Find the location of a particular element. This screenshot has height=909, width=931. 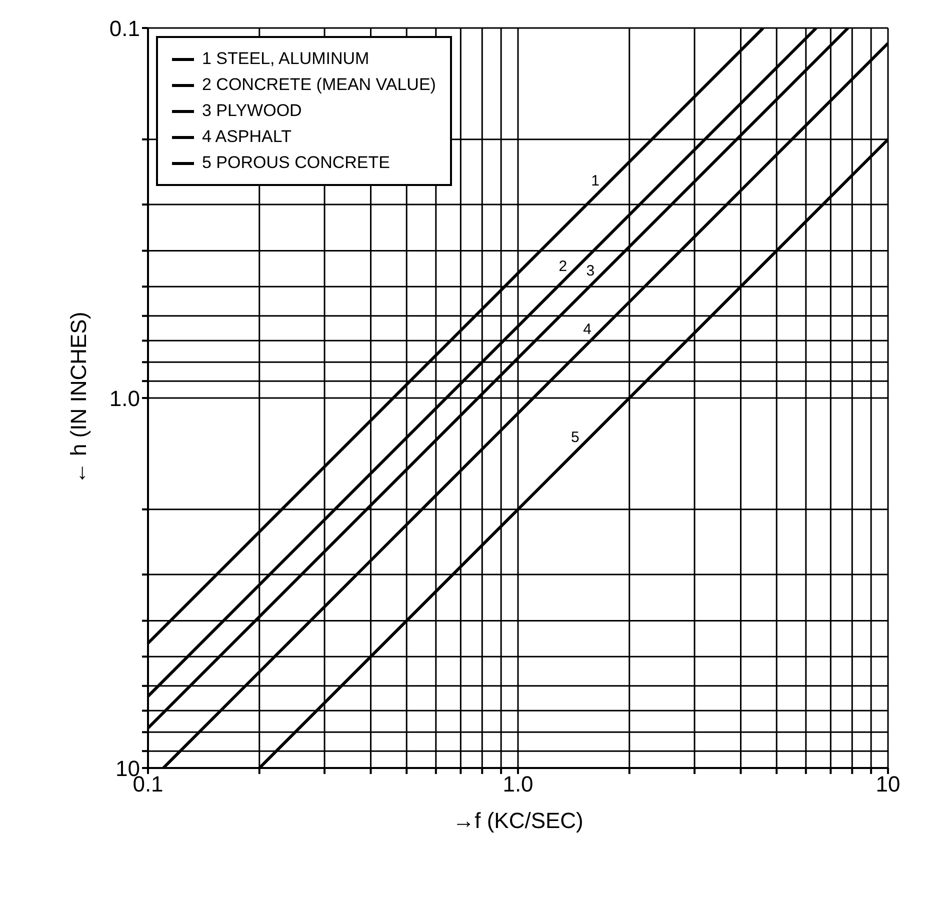

legend-label: 5 POROUS CONCRETE is located at coordinates (296, 163).